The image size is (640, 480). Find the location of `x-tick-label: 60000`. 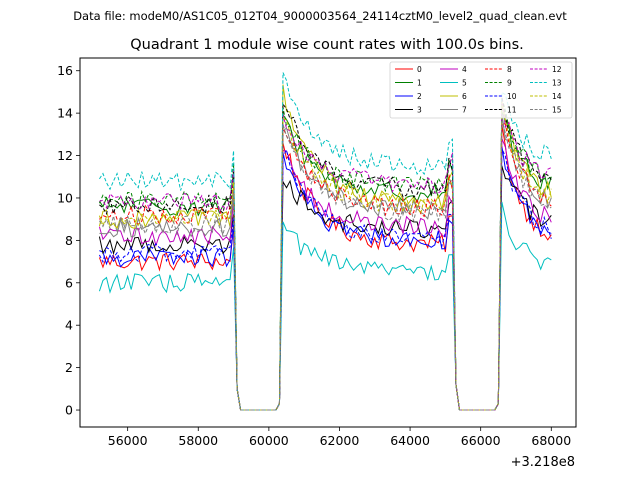

x-tick-label: 60000 is located at coordinates (269, 440).